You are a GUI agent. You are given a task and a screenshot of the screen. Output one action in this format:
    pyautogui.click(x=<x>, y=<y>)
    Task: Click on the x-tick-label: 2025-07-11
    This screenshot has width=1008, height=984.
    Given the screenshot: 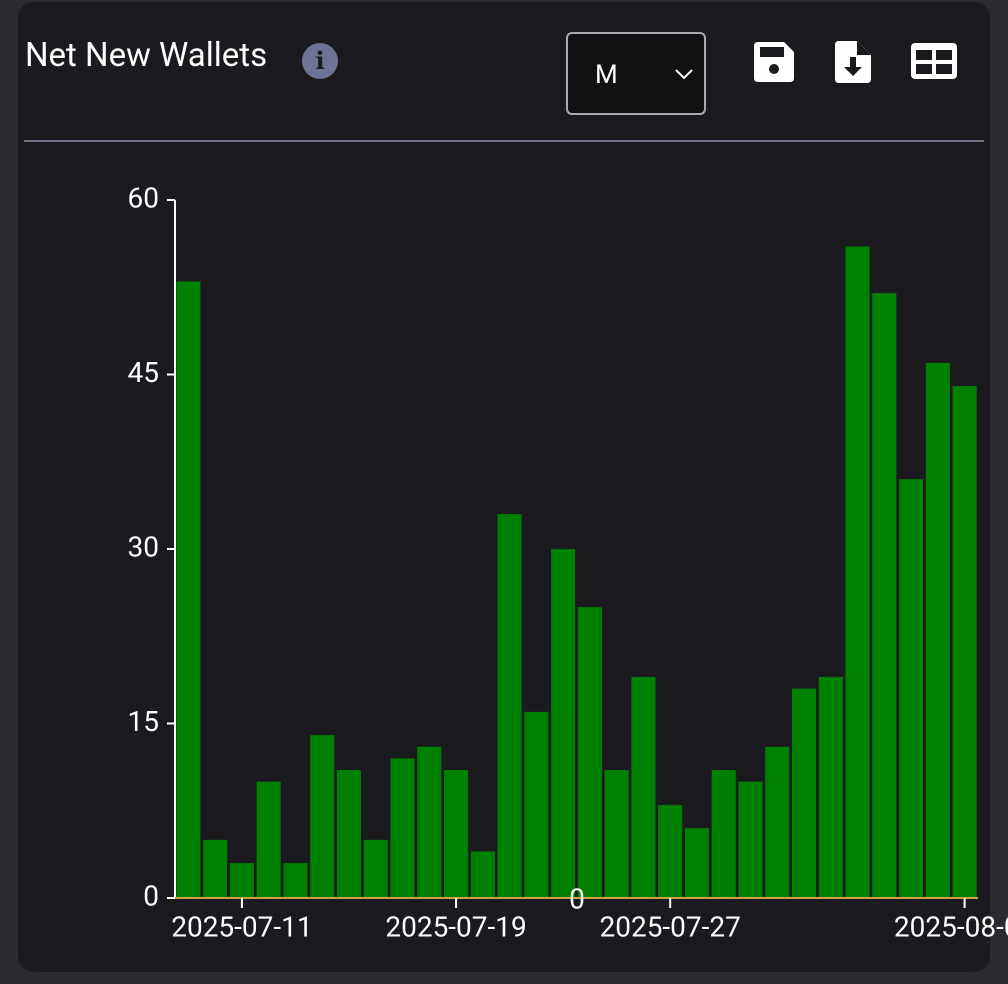 What is the action you would take?
    pyautogui.click(x=241, y=926)
    